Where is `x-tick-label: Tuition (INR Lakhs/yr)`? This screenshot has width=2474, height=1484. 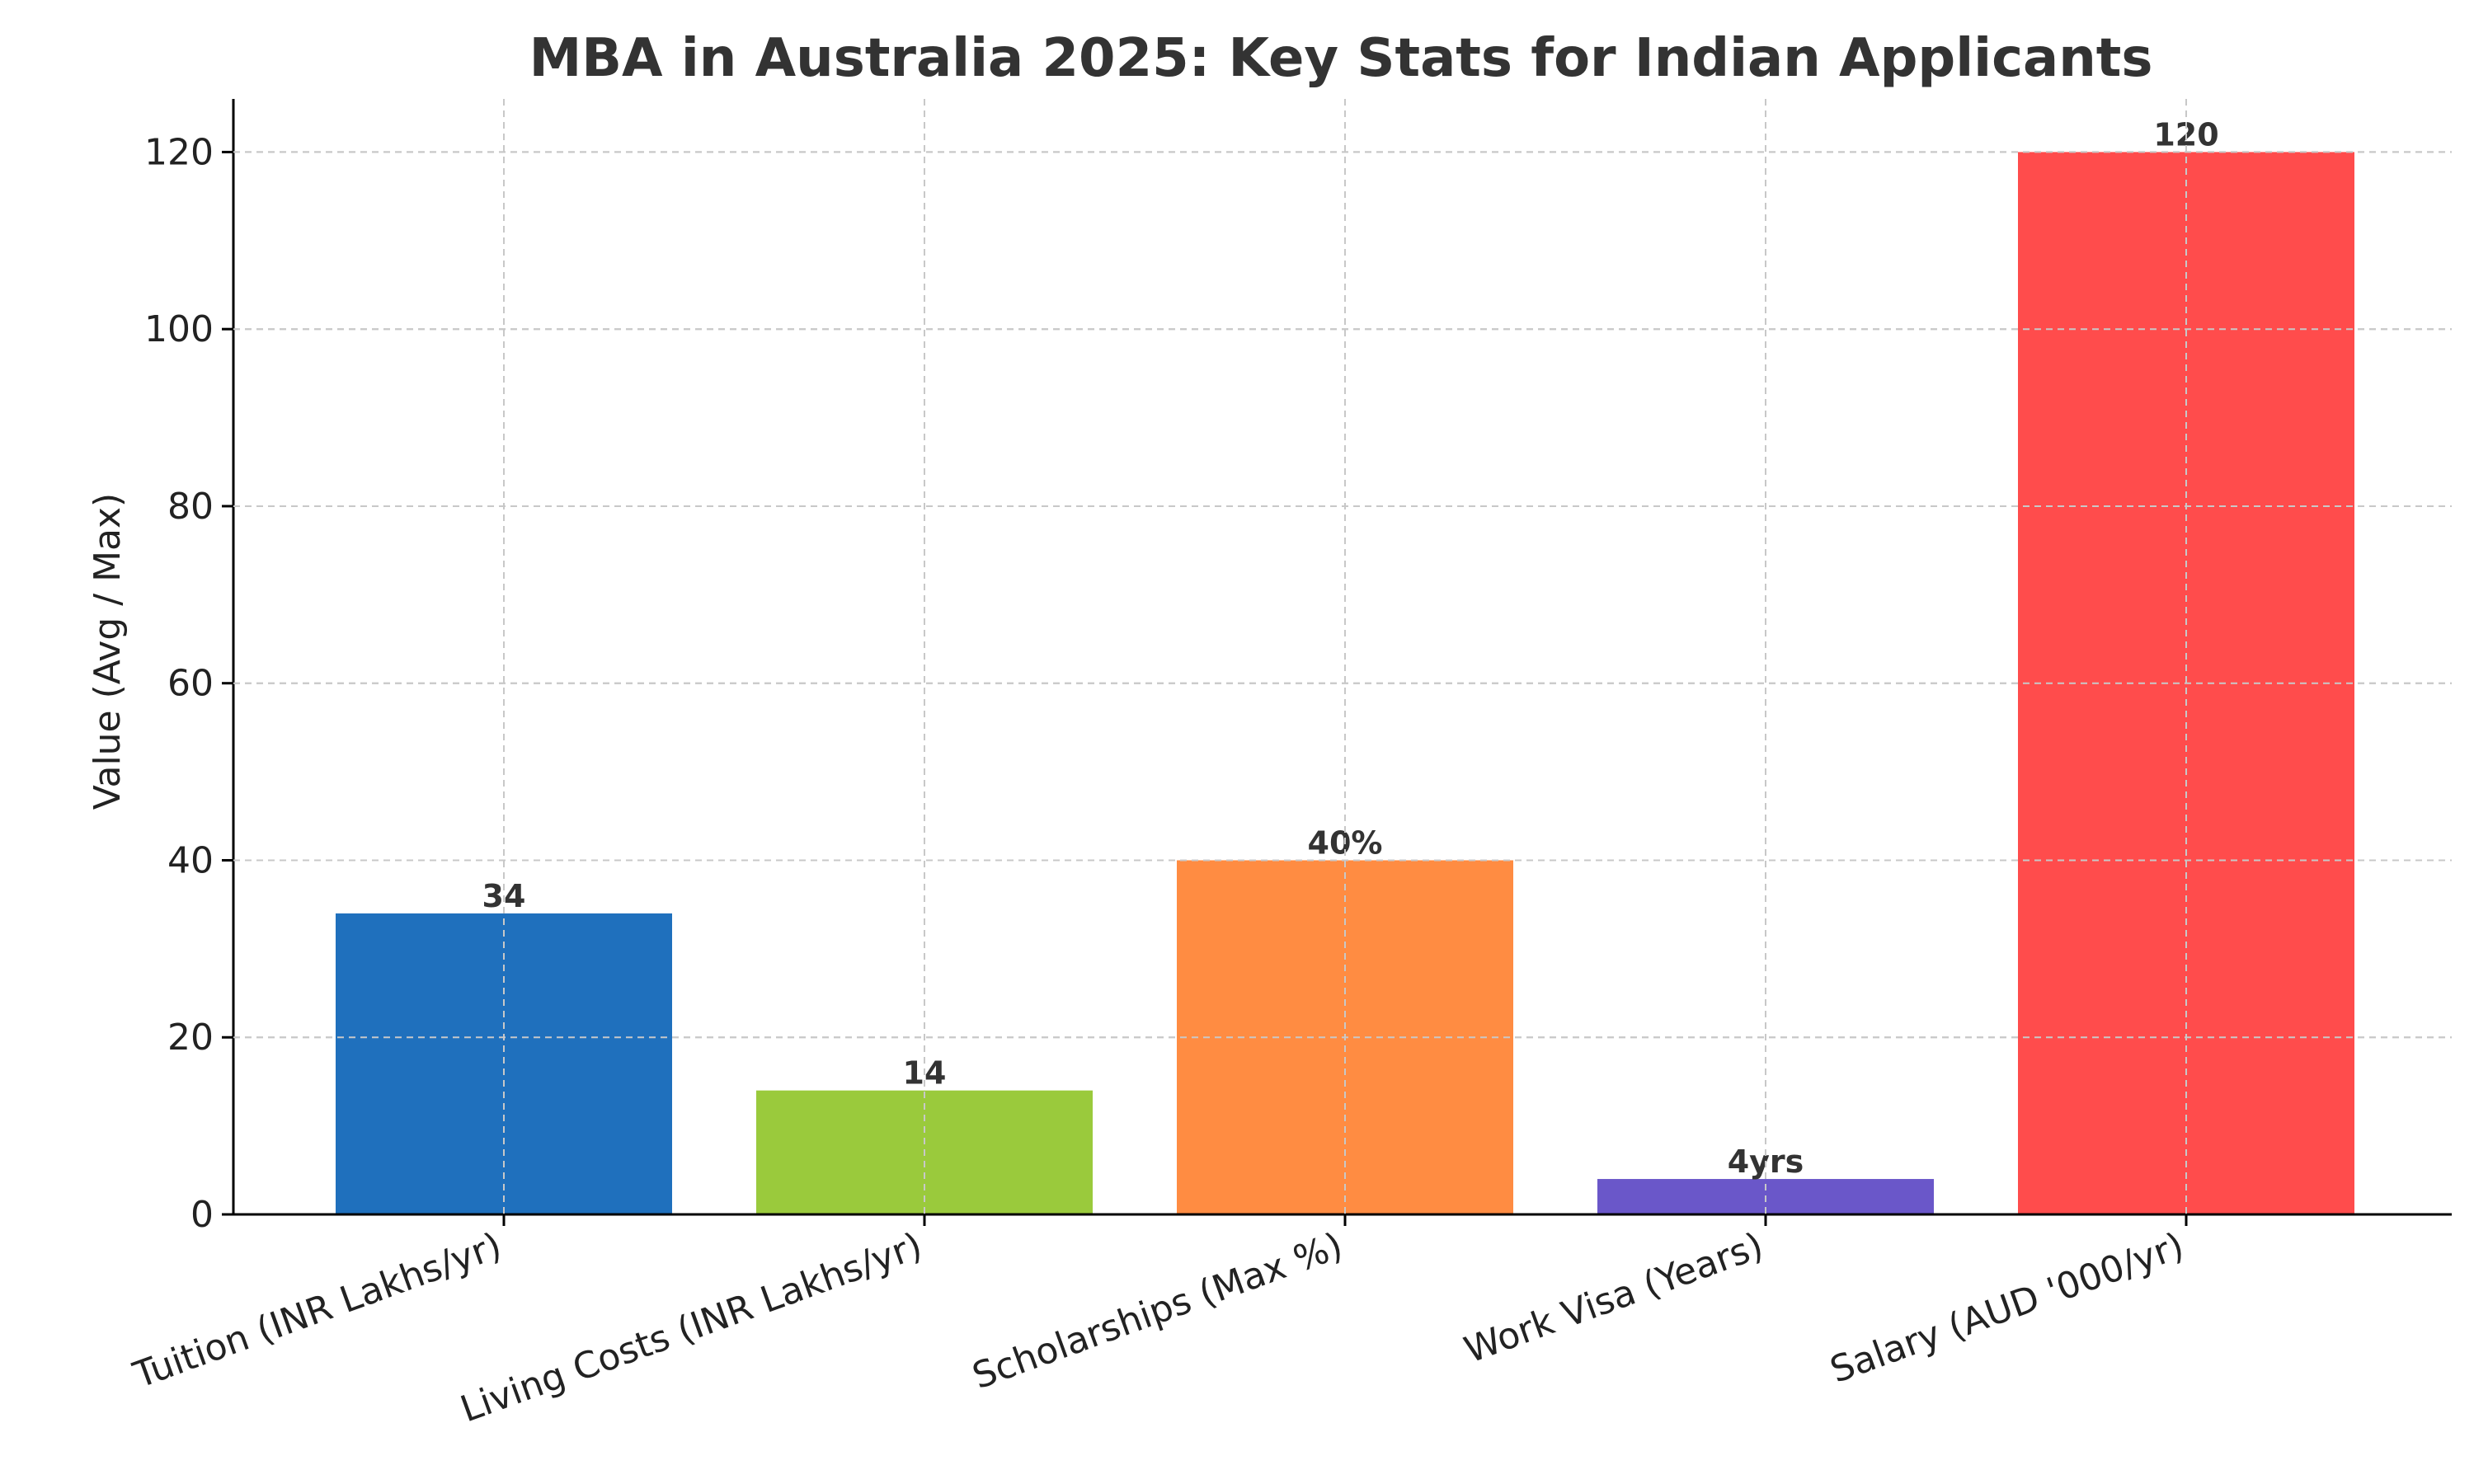 x-tick-label: Tuition (INR Lakhs/yr) is located at coordinates (317, 1310).